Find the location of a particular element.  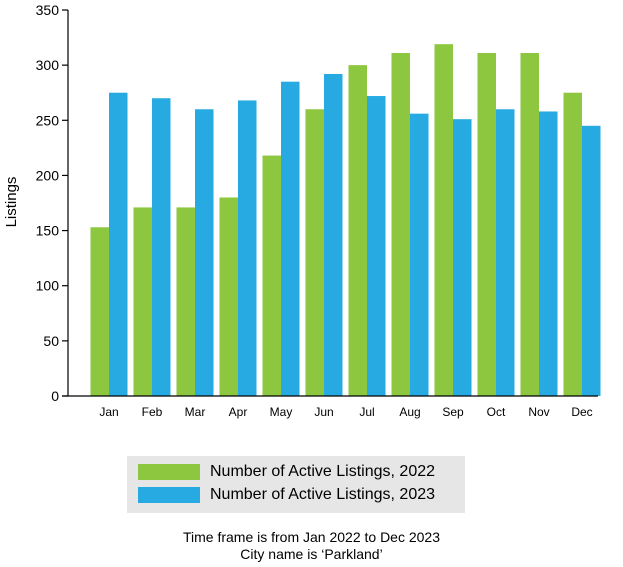

bar-dec-2022 is located at coordinates (572, 244).